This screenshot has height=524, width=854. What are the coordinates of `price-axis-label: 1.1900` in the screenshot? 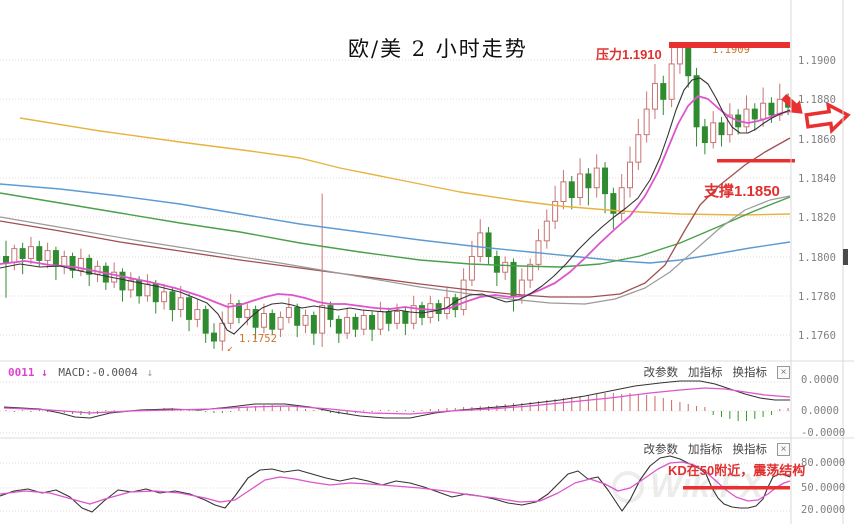 It's located at (817, 61).